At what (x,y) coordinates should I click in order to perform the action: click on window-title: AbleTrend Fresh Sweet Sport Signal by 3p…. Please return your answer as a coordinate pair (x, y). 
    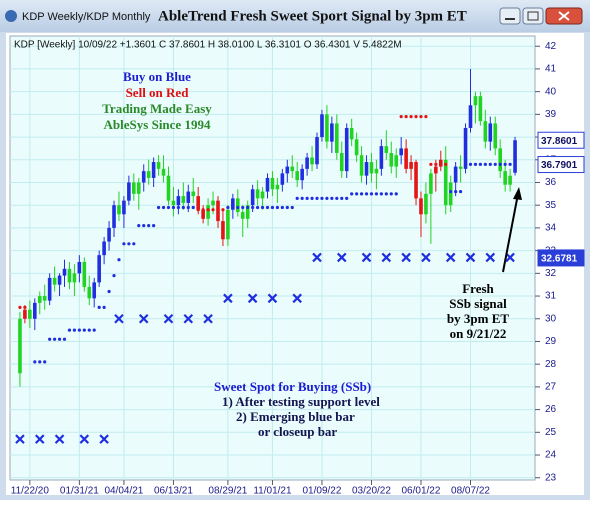
    Looking at the image, I should click on (312, 16).